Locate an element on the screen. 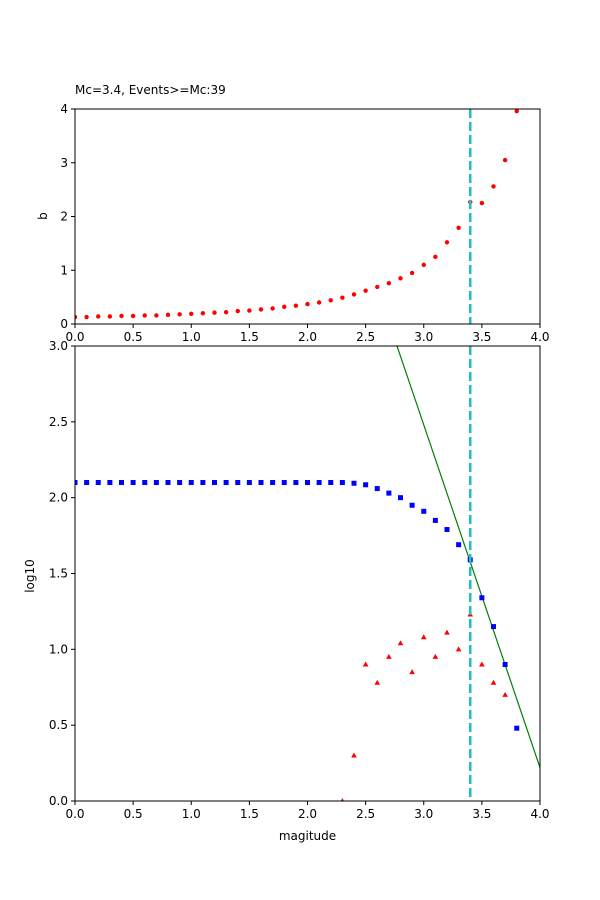  y-tick-label: 0.0 is located at coordinates (58, 801).